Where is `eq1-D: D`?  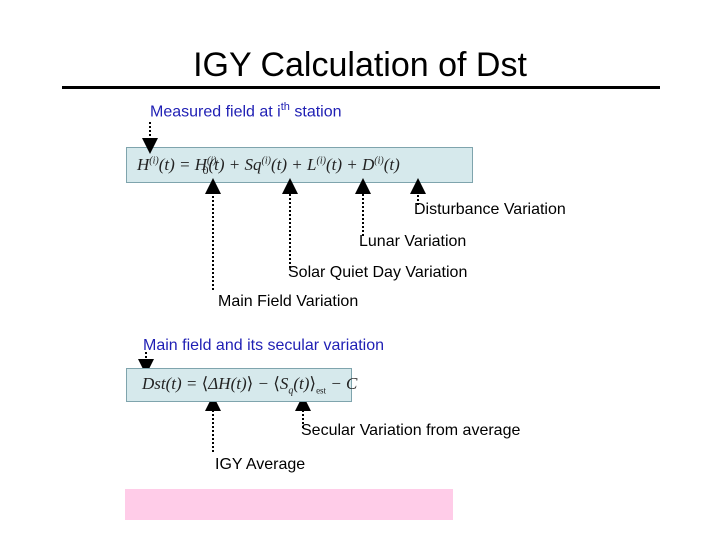
eq1-D: D is located at coordinates (368, 164).